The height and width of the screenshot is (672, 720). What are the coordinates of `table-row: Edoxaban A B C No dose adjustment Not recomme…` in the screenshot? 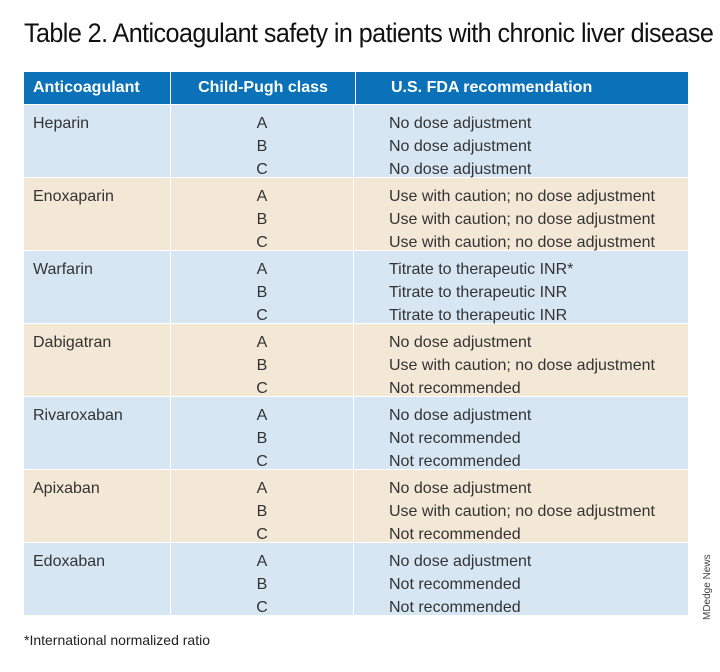 It's located at (356, 579).